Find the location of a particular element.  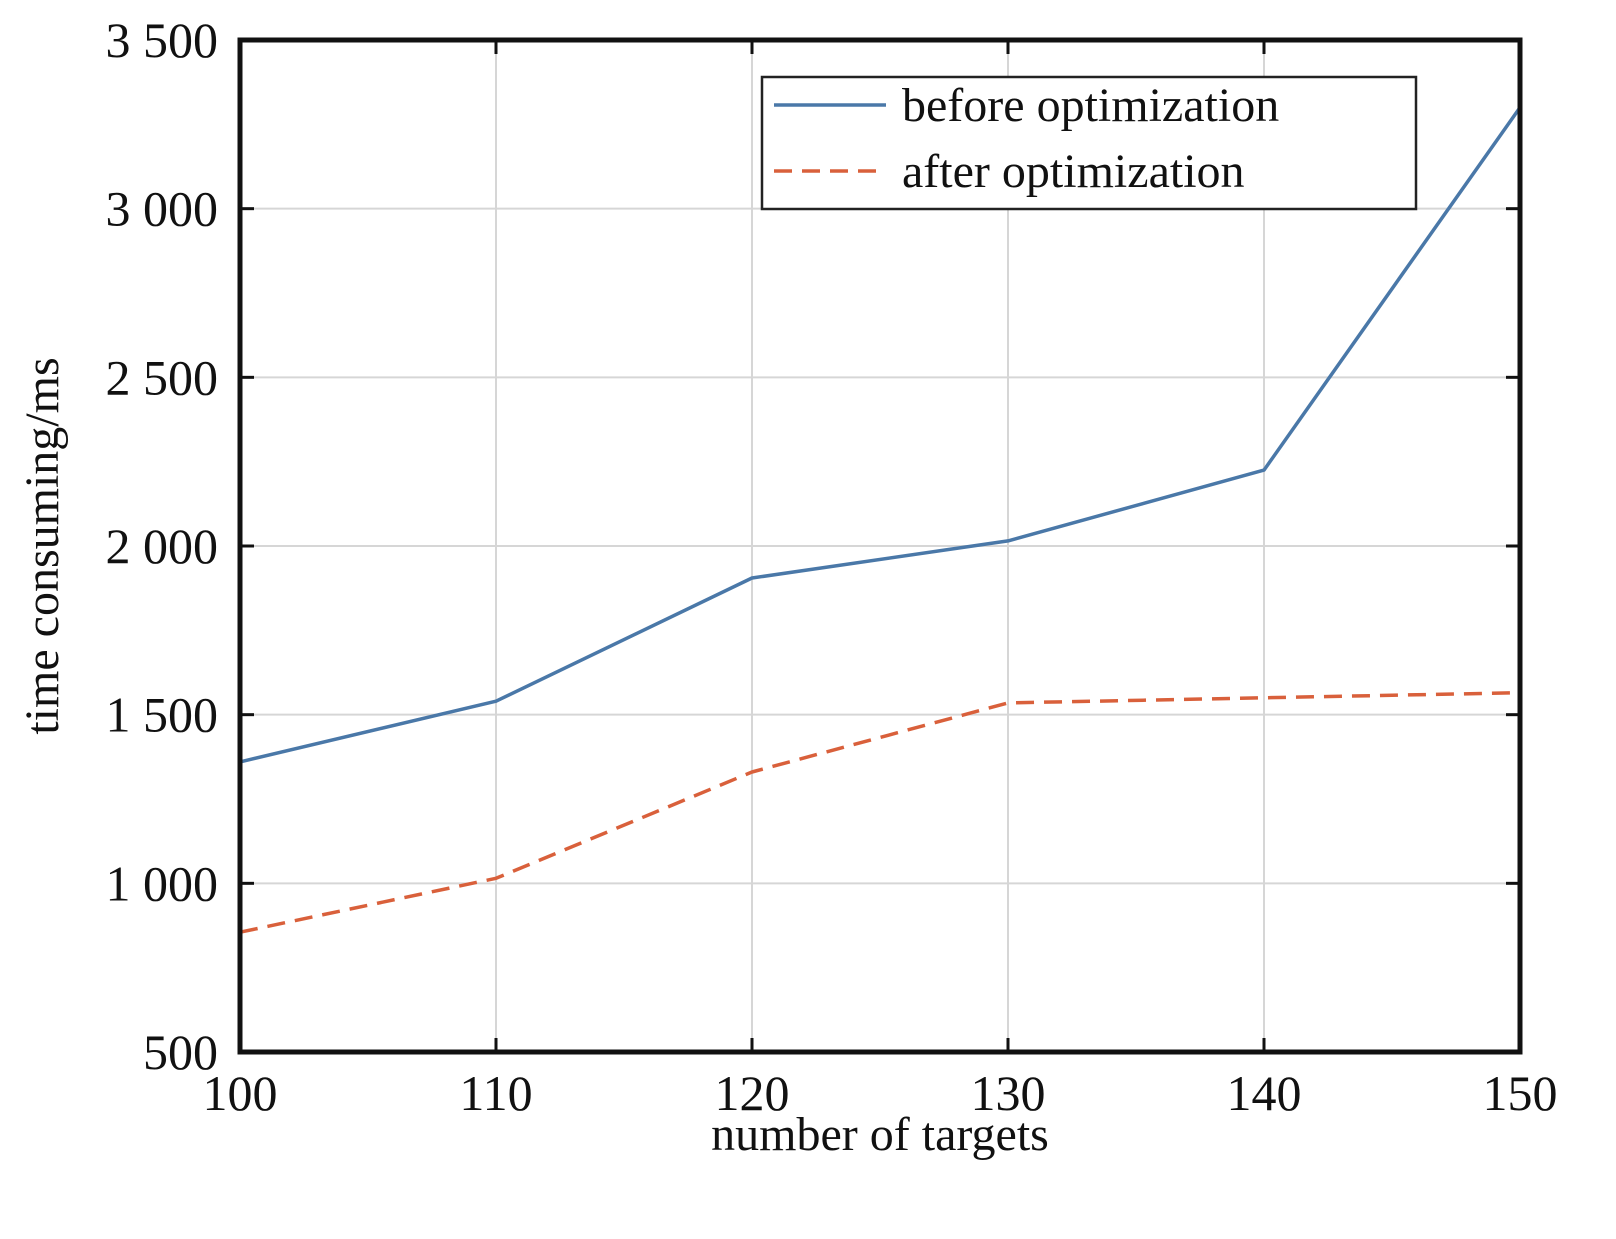

x-axis-title: number of targets is located at coordinates (880, 1134).